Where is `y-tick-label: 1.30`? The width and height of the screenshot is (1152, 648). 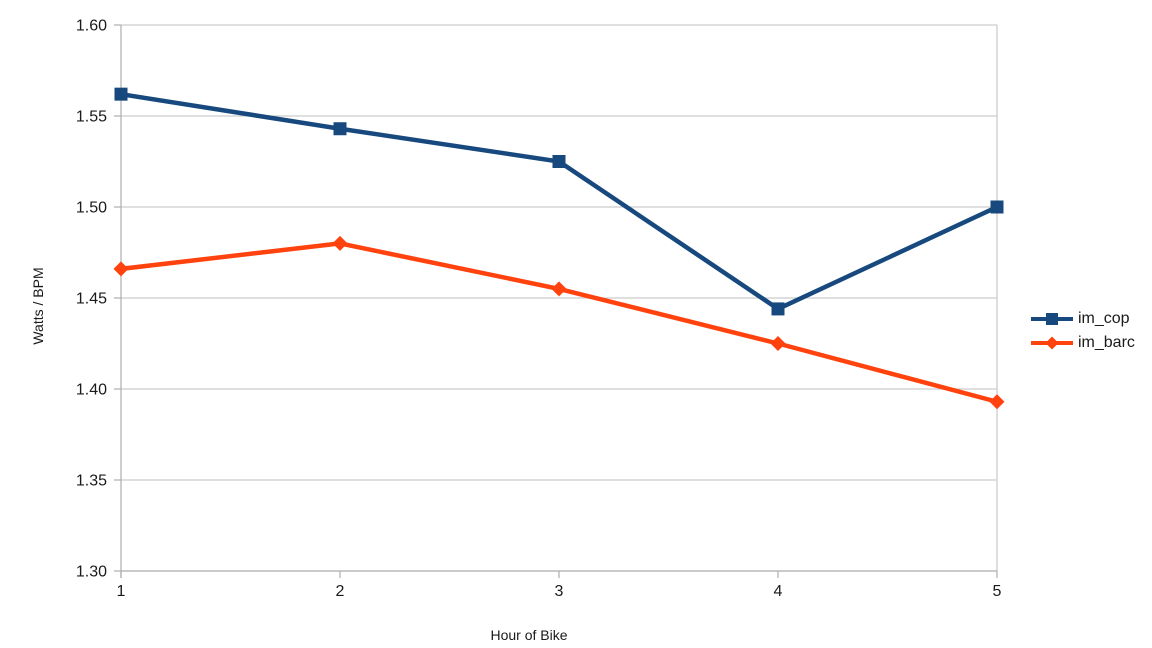 y-tick-label: 1.30 is located at coordinates (91, 572).